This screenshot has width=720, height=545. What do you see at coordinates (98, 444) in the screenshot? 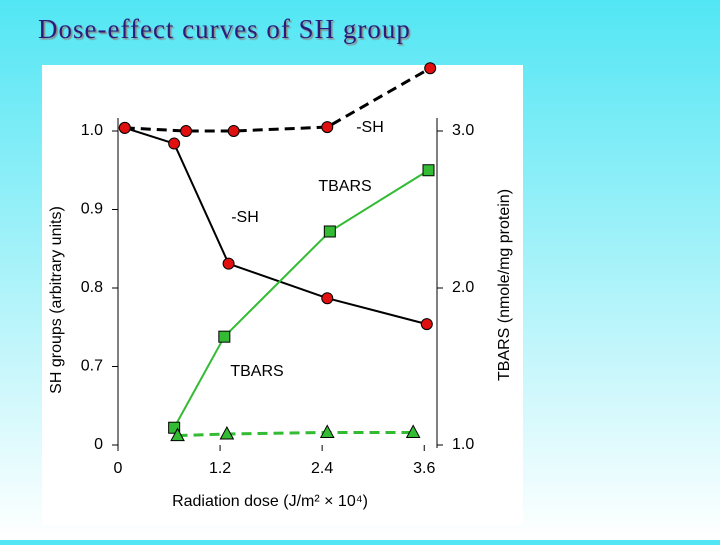
I see `y-tick-label: 0` at bounding box center [98, 444].